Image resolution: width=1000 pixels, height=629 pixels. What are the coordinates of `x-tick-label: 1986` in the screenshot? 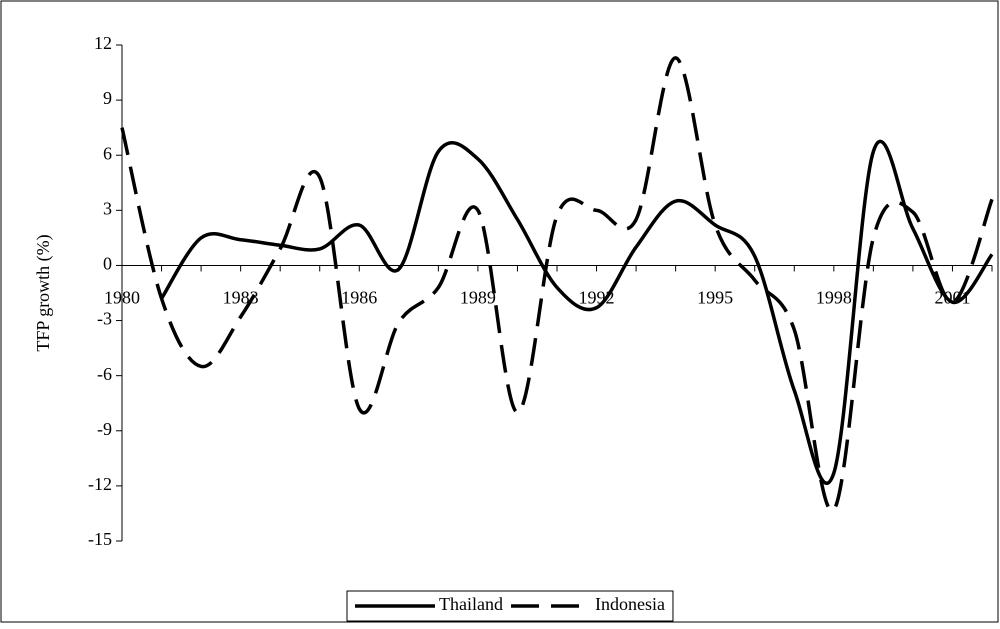 It's located at (359, 298).